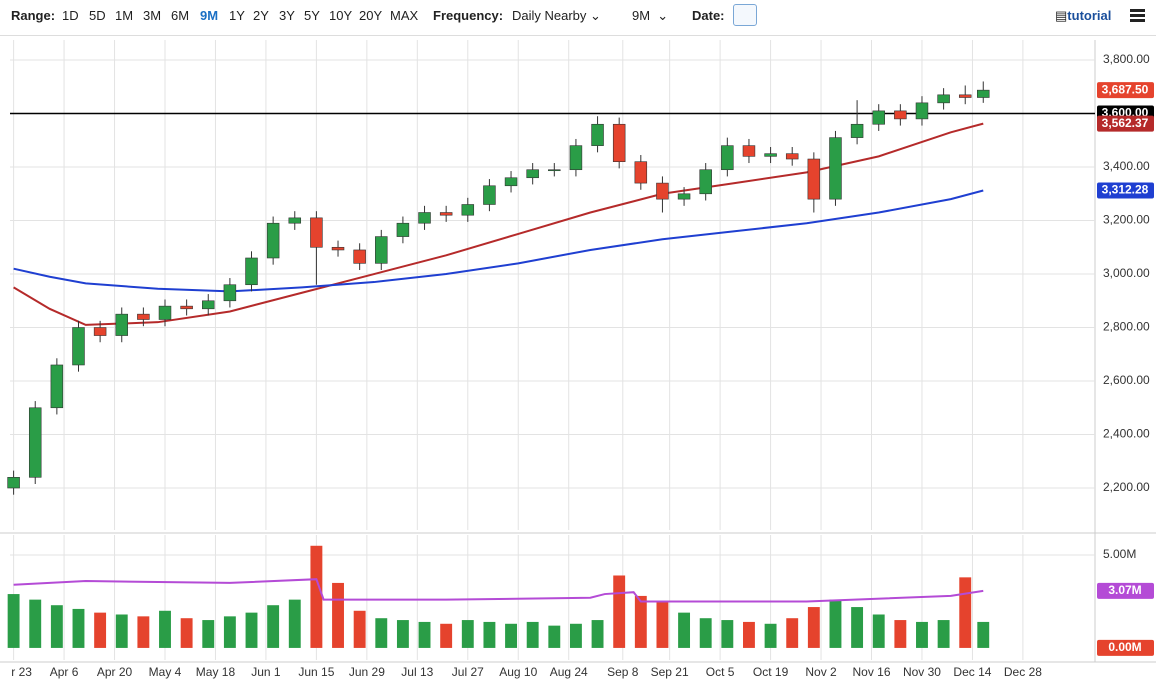  I want to click on x-tick-label: Aug 10, so click(518, 672).